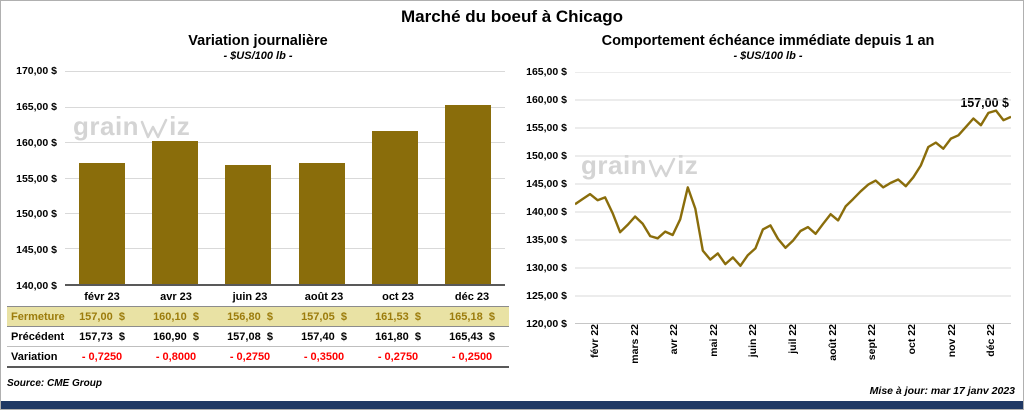 This screenshot has width=1024, height=410. What do you see at coordinates (398, 297) in the screenshot?
I see `month-header: oct 23` at bounding box center [398, 297].